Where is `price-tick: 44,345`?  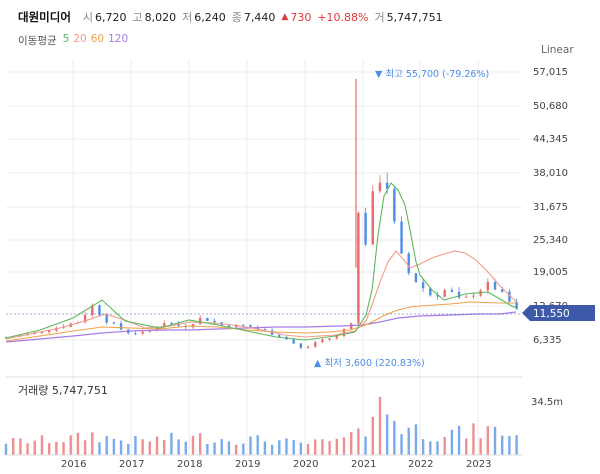
price-tick: 44,345 is located at coordinates (550, 139).